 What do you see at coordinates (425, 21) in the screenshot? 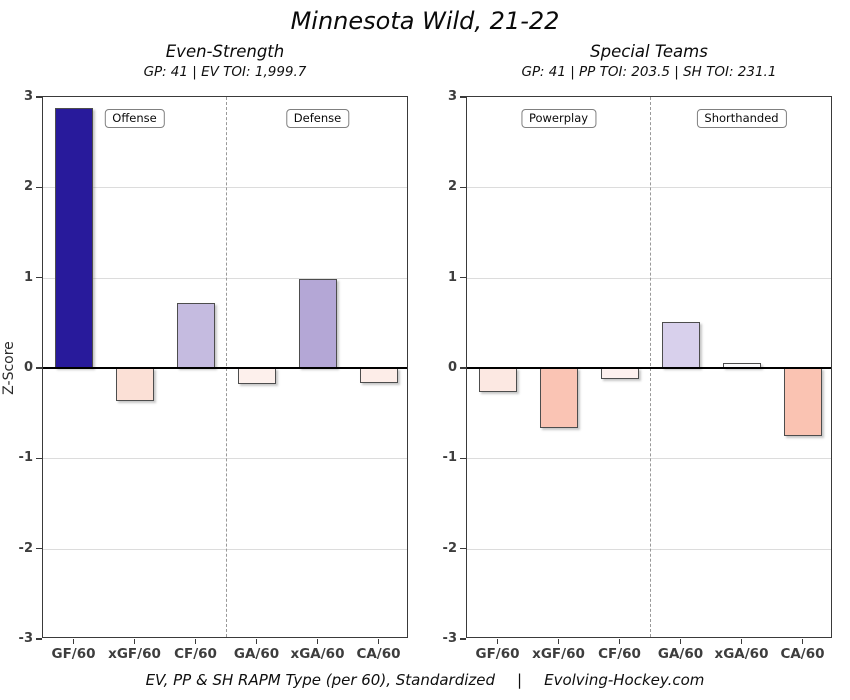
I see `figure-title: Minnesota Wild, 21-22` at bounding box center [425, 21].